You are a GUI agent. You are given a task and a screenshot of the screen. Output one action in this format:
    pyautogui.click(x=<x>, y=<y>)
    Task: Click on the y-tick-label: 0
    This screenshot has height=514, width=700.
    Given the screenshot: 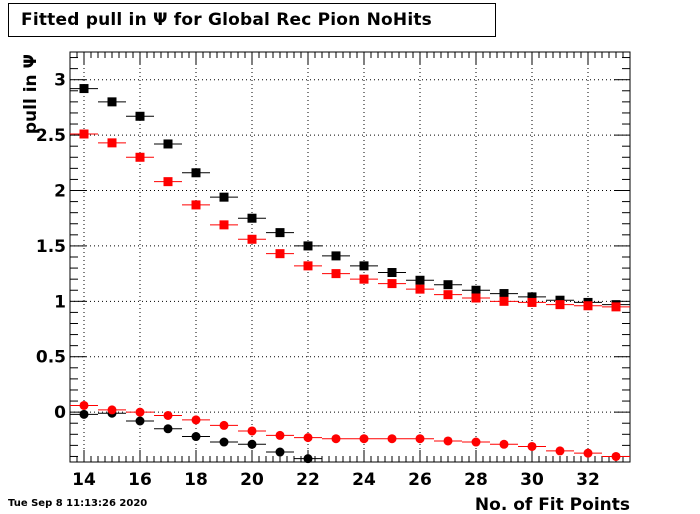 What is the action you would take?
    pyautogui.click(x=60, y=413)
    